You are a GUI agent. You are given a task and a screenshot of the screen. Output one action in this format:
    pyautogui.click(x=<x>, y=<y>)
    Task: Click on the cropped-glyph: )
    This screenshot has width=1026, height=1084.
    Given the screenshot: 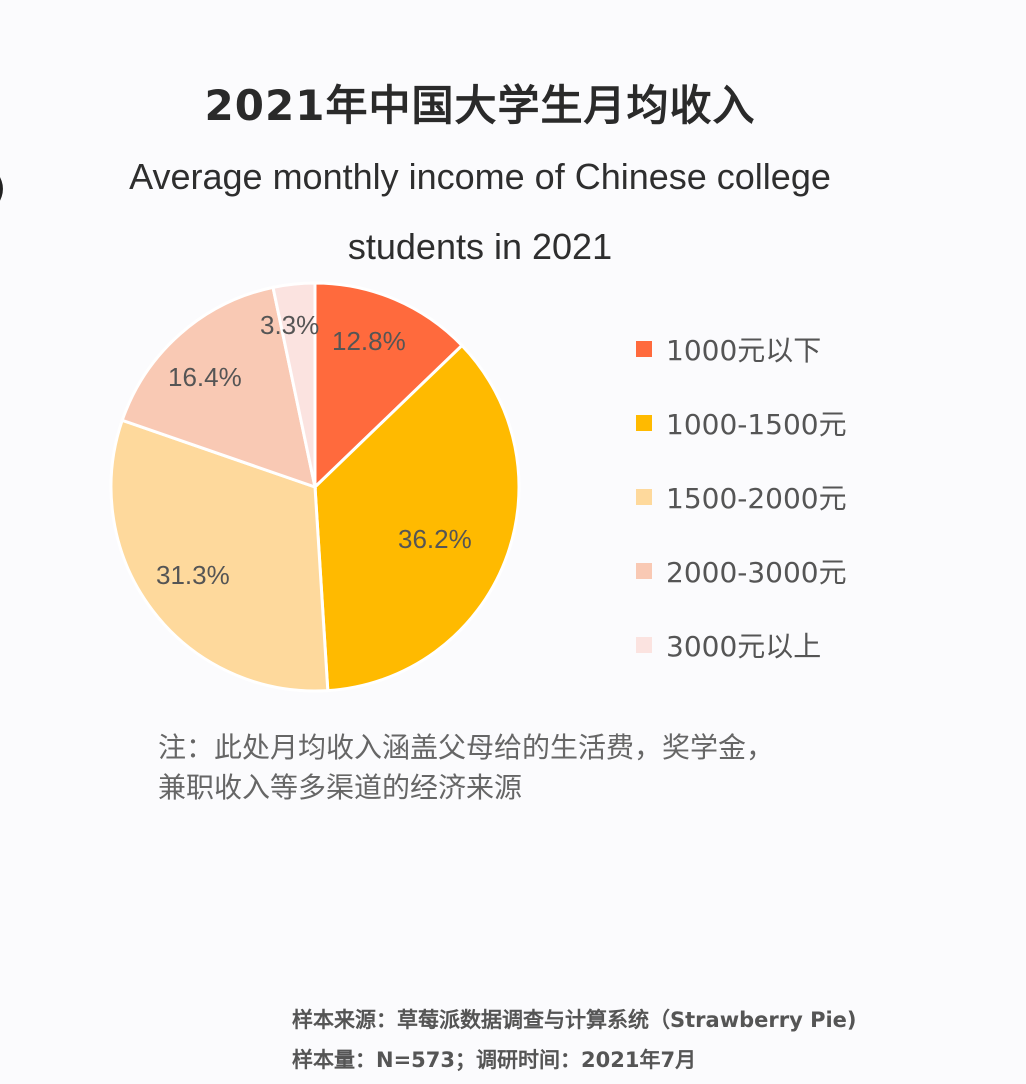 What is the action you would take?
    pyautogui.click(x=3, y=188)
    